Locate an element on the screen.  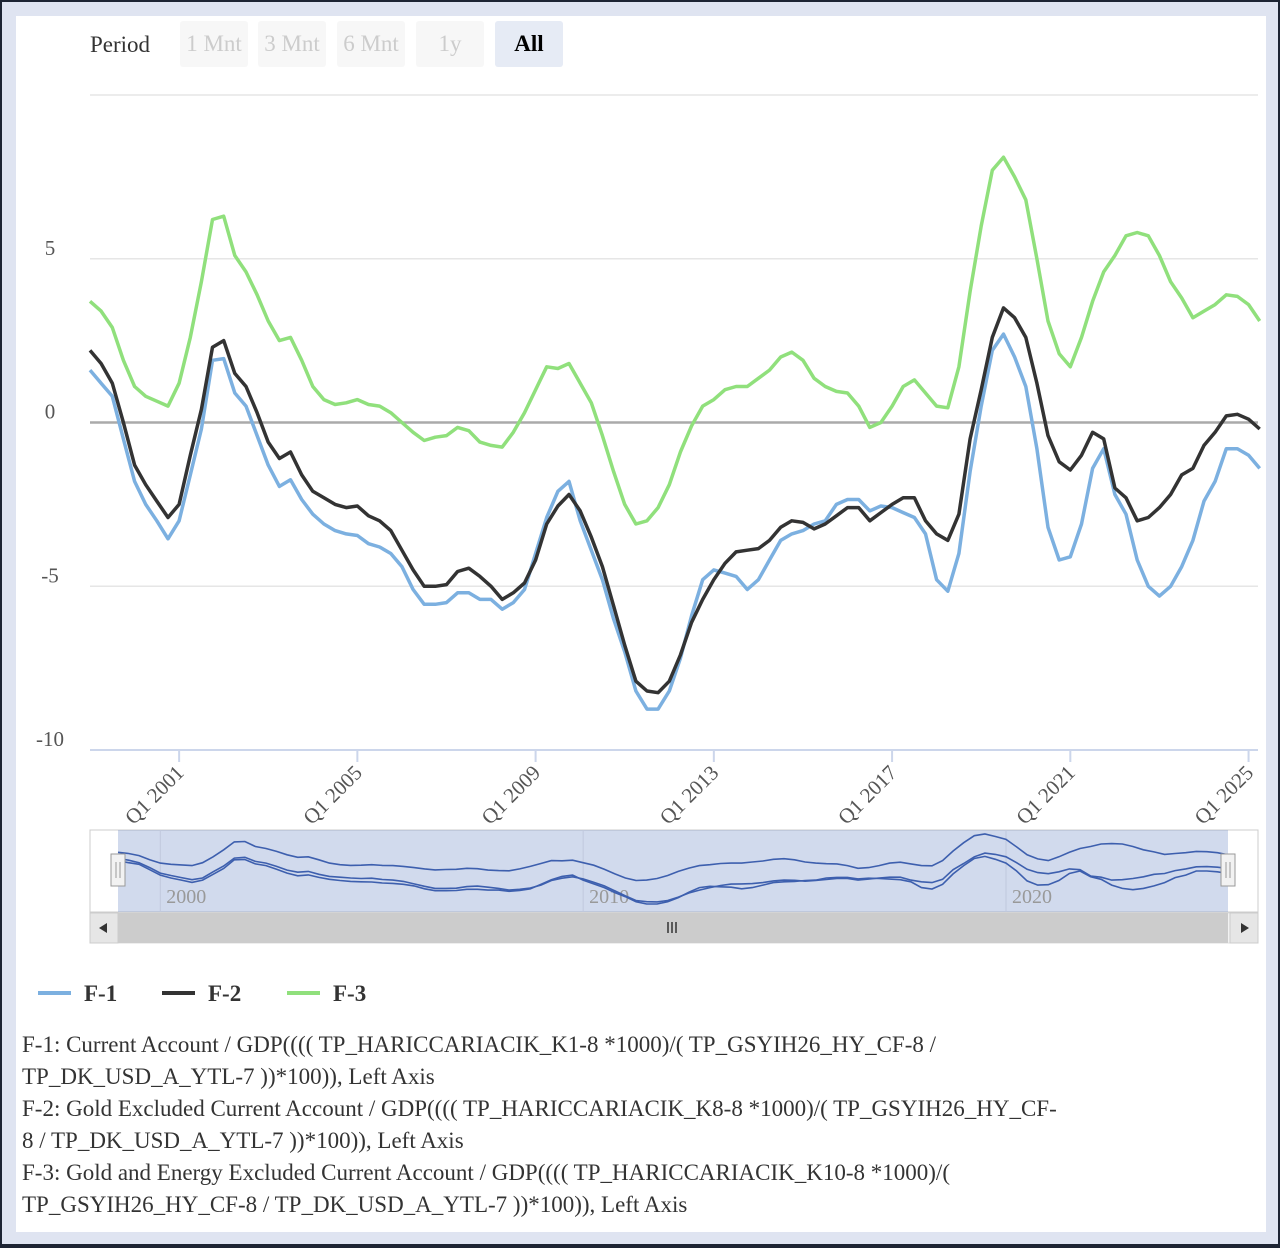
arrow-right is located at coordinates (1245, 928).